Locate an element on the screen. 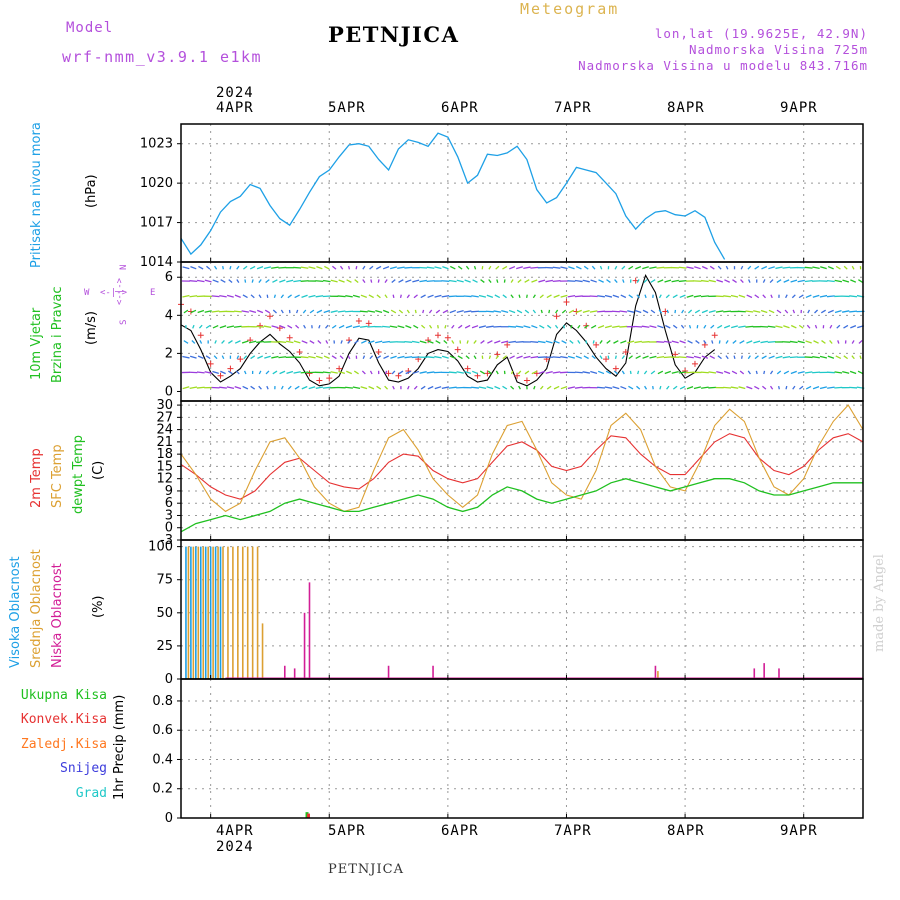  cloud-frame is located at coordinates (522, 609).